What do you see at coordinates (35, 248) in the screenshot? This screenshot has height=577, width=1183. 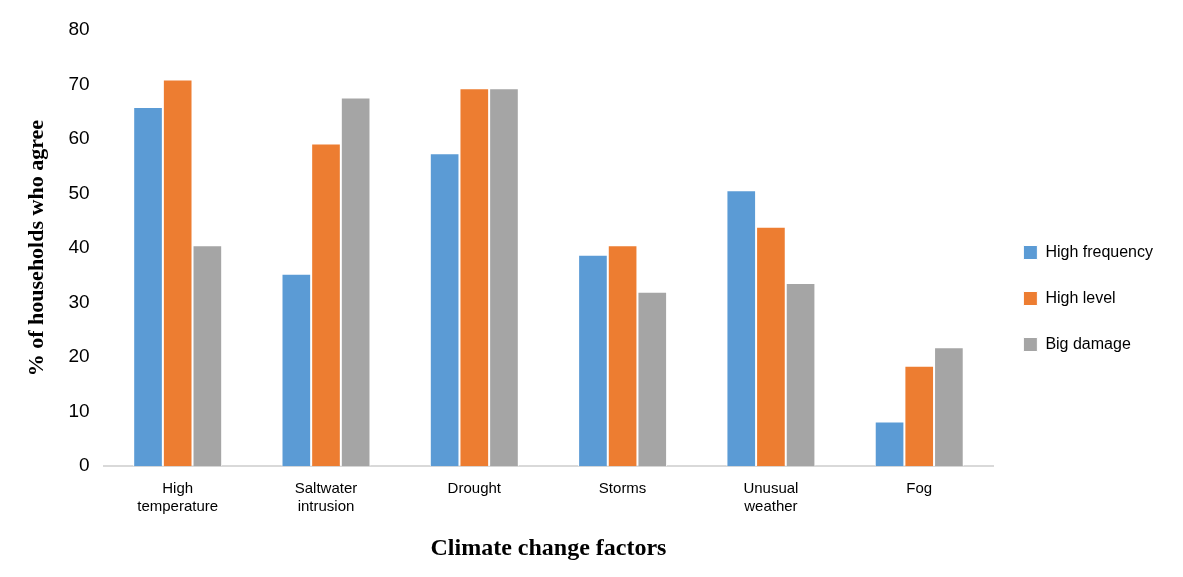 I see `y-axis-title: % of households who agree` at bounding box center [35, 248].